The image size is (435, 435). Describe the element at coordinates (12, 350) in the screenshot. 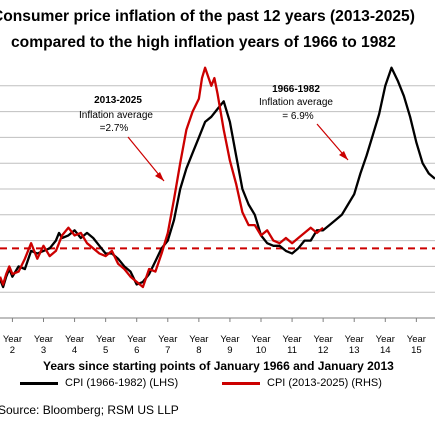

I see `x-tick-label-bottom: 2` at that location.